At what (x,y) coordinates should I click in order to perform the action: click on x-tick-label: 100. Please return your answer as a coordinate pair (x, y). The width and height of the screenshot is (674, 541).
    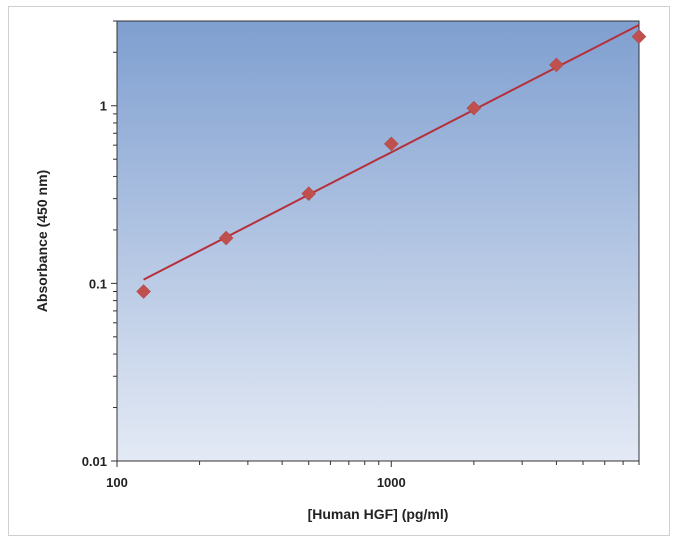
    Looking at the image, I should click on (117, 482).